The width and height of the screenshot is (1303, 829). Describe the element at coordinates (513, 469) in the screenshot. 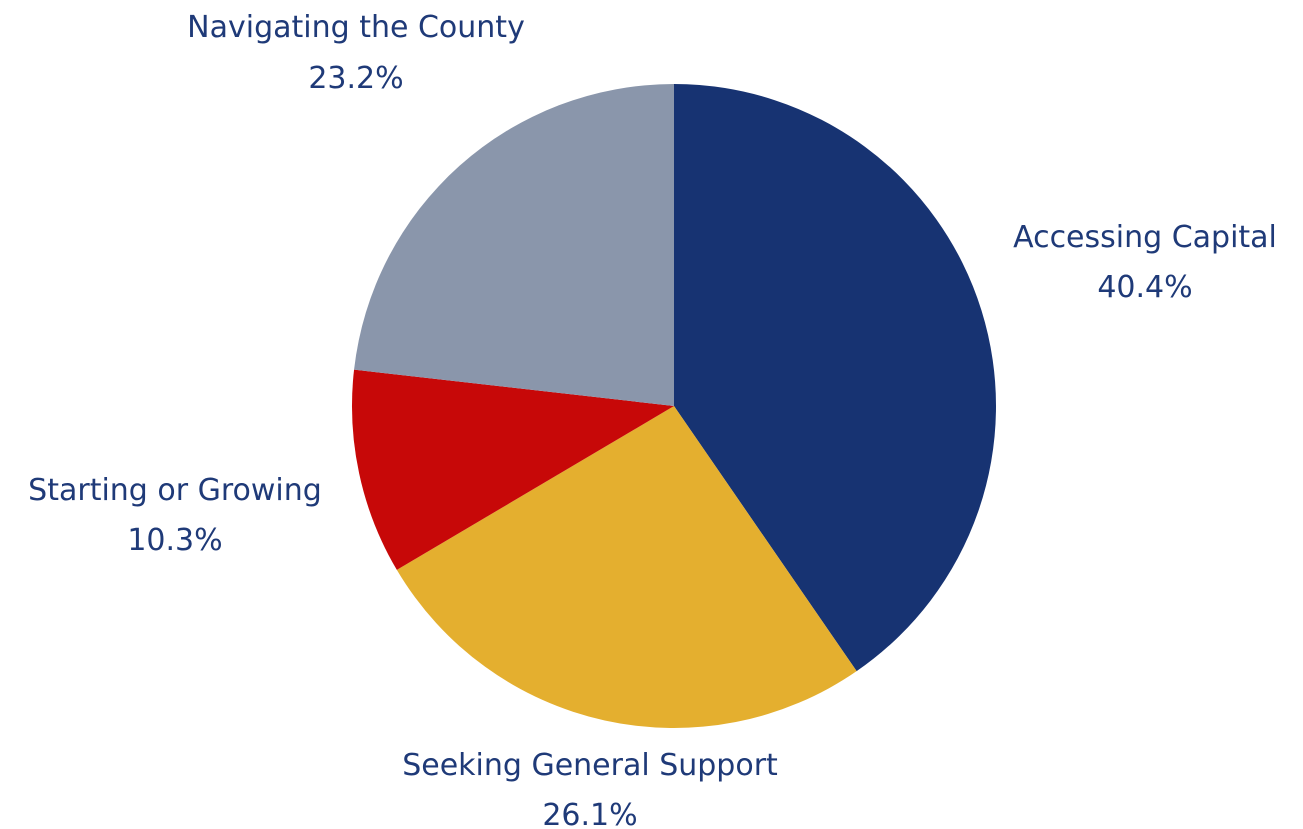

I see `pie-slice-starting-or-growing` at that location.